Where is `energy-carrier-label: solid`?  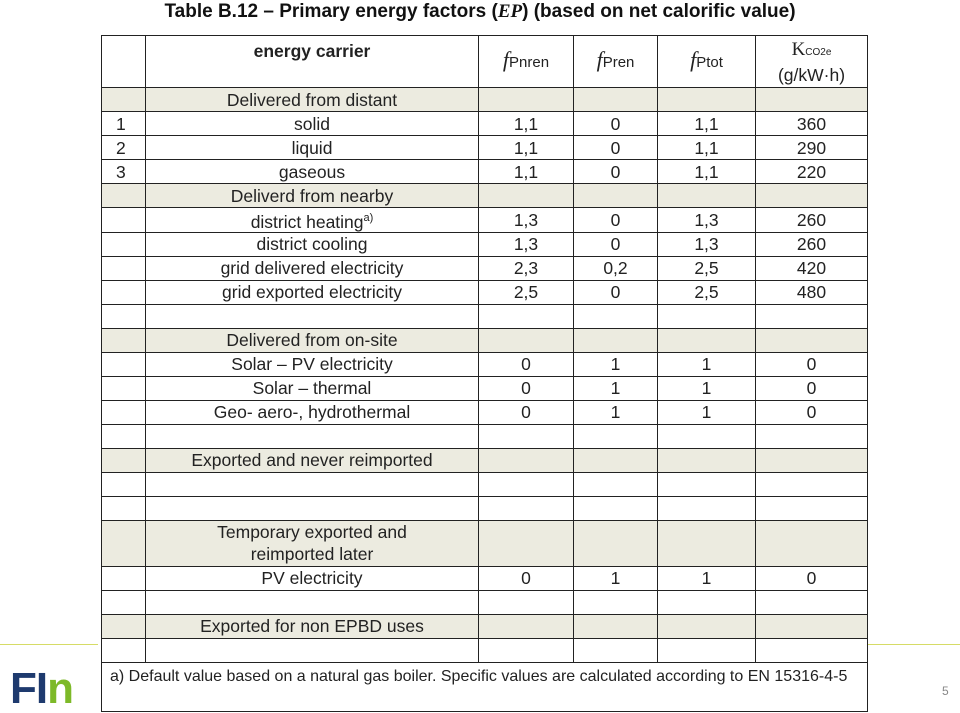 energy-carrier-label: solid is located at coordinates (312, 123).